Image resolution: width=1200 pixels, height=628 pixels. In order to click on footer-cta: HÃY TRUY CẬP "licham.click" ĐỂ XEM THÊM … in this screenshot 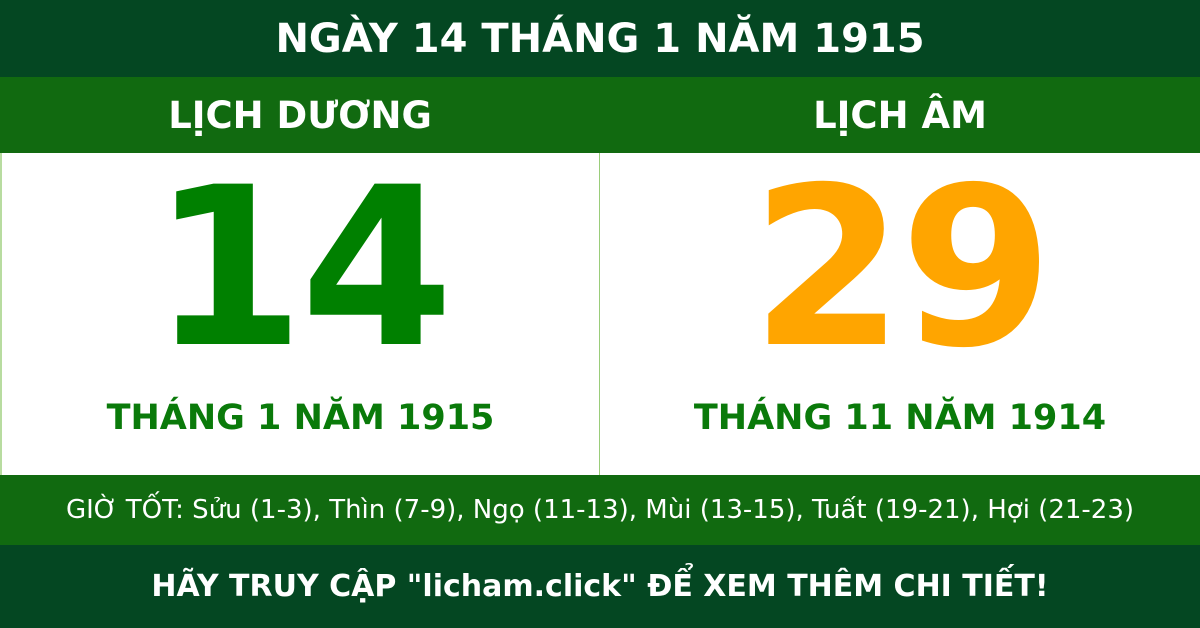, I will do `click(600, 586)`.